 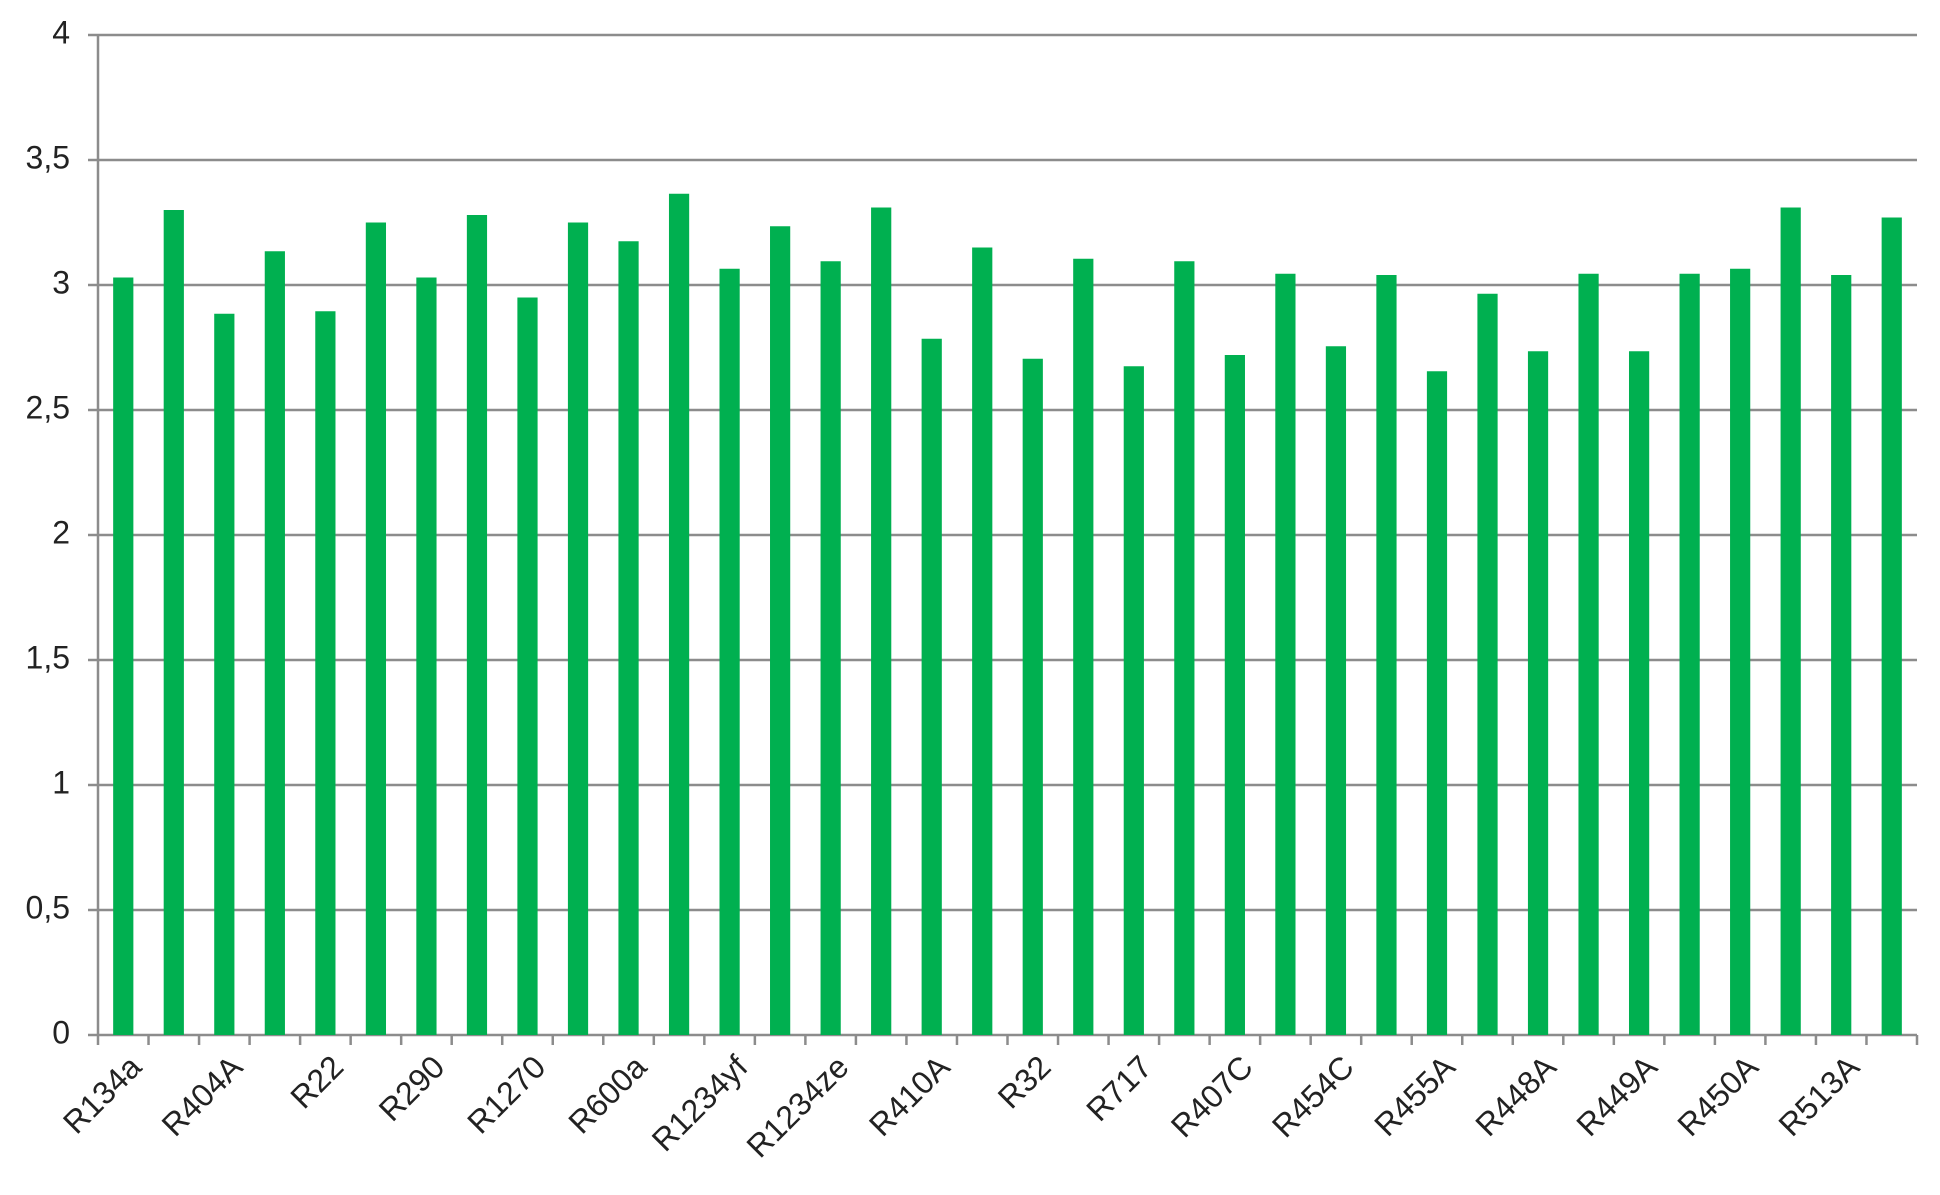 What do you see at coordinates (1414, 1095) in the screenshot?
I see `x-tick-label: R455A` at bounding box center [1414, 1095].